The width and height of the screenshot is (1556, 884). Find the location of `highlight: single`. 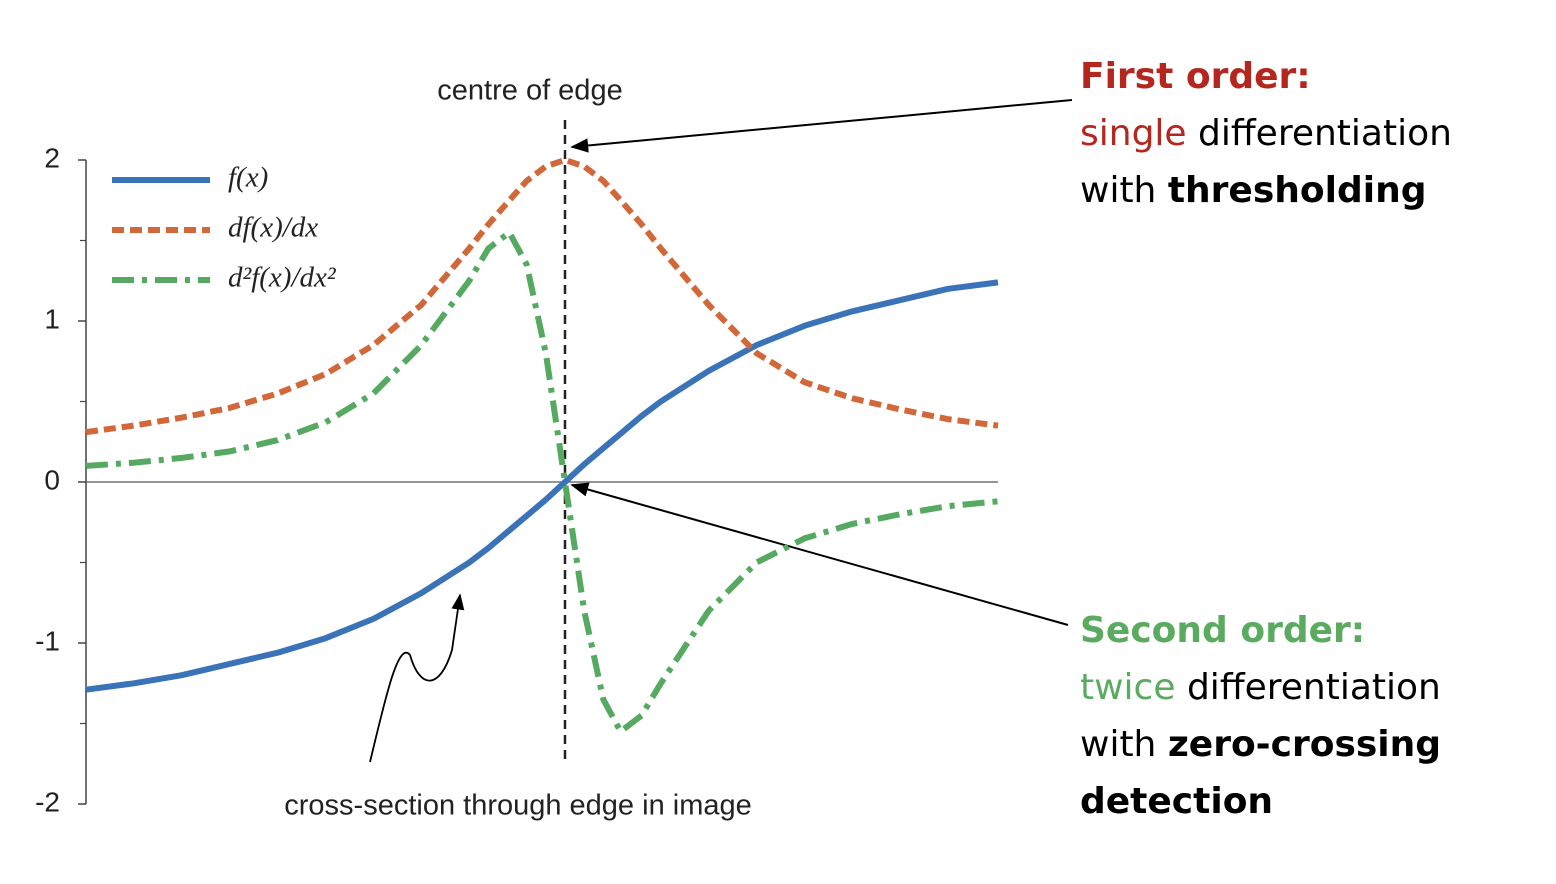

highlight: single is located at coordinates (1133, 133).